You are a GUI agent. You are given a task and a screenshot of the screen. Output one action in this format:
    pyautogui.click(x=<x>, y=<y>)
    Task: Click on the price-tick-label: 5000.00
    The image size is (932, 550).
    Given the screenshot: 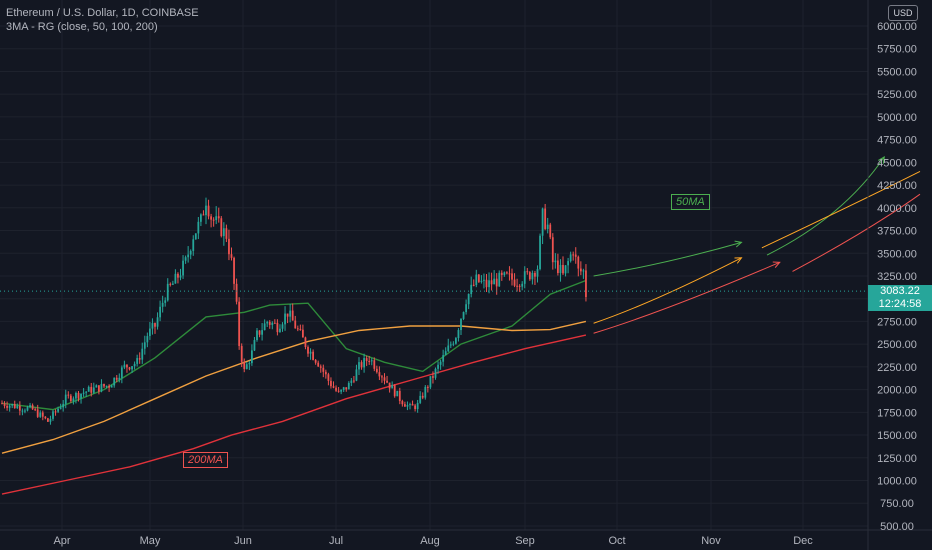 What is the action you would take?
    pyautogui.click(x=897, y=118)
    